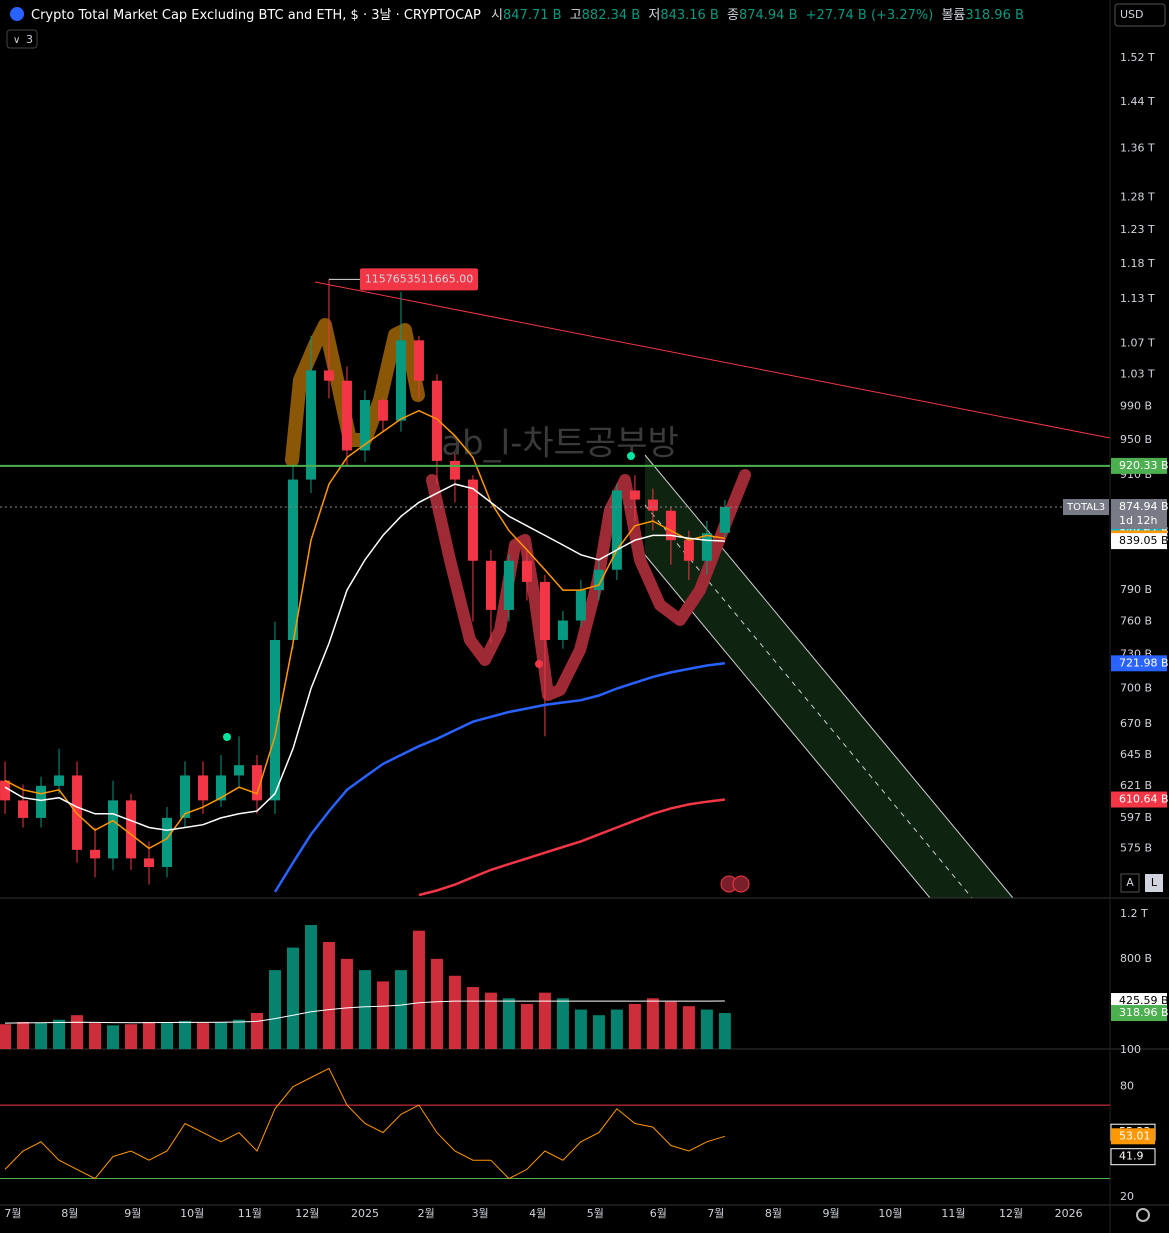  I want to click on symbol-icon, so click(17, 14).